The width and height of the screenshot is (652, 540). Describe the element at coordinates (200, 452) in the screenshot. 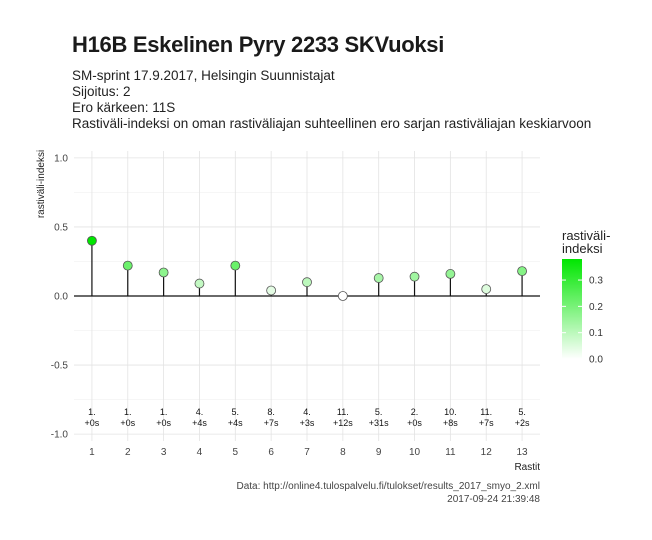

I see `x-tick-label: 4` at that location.